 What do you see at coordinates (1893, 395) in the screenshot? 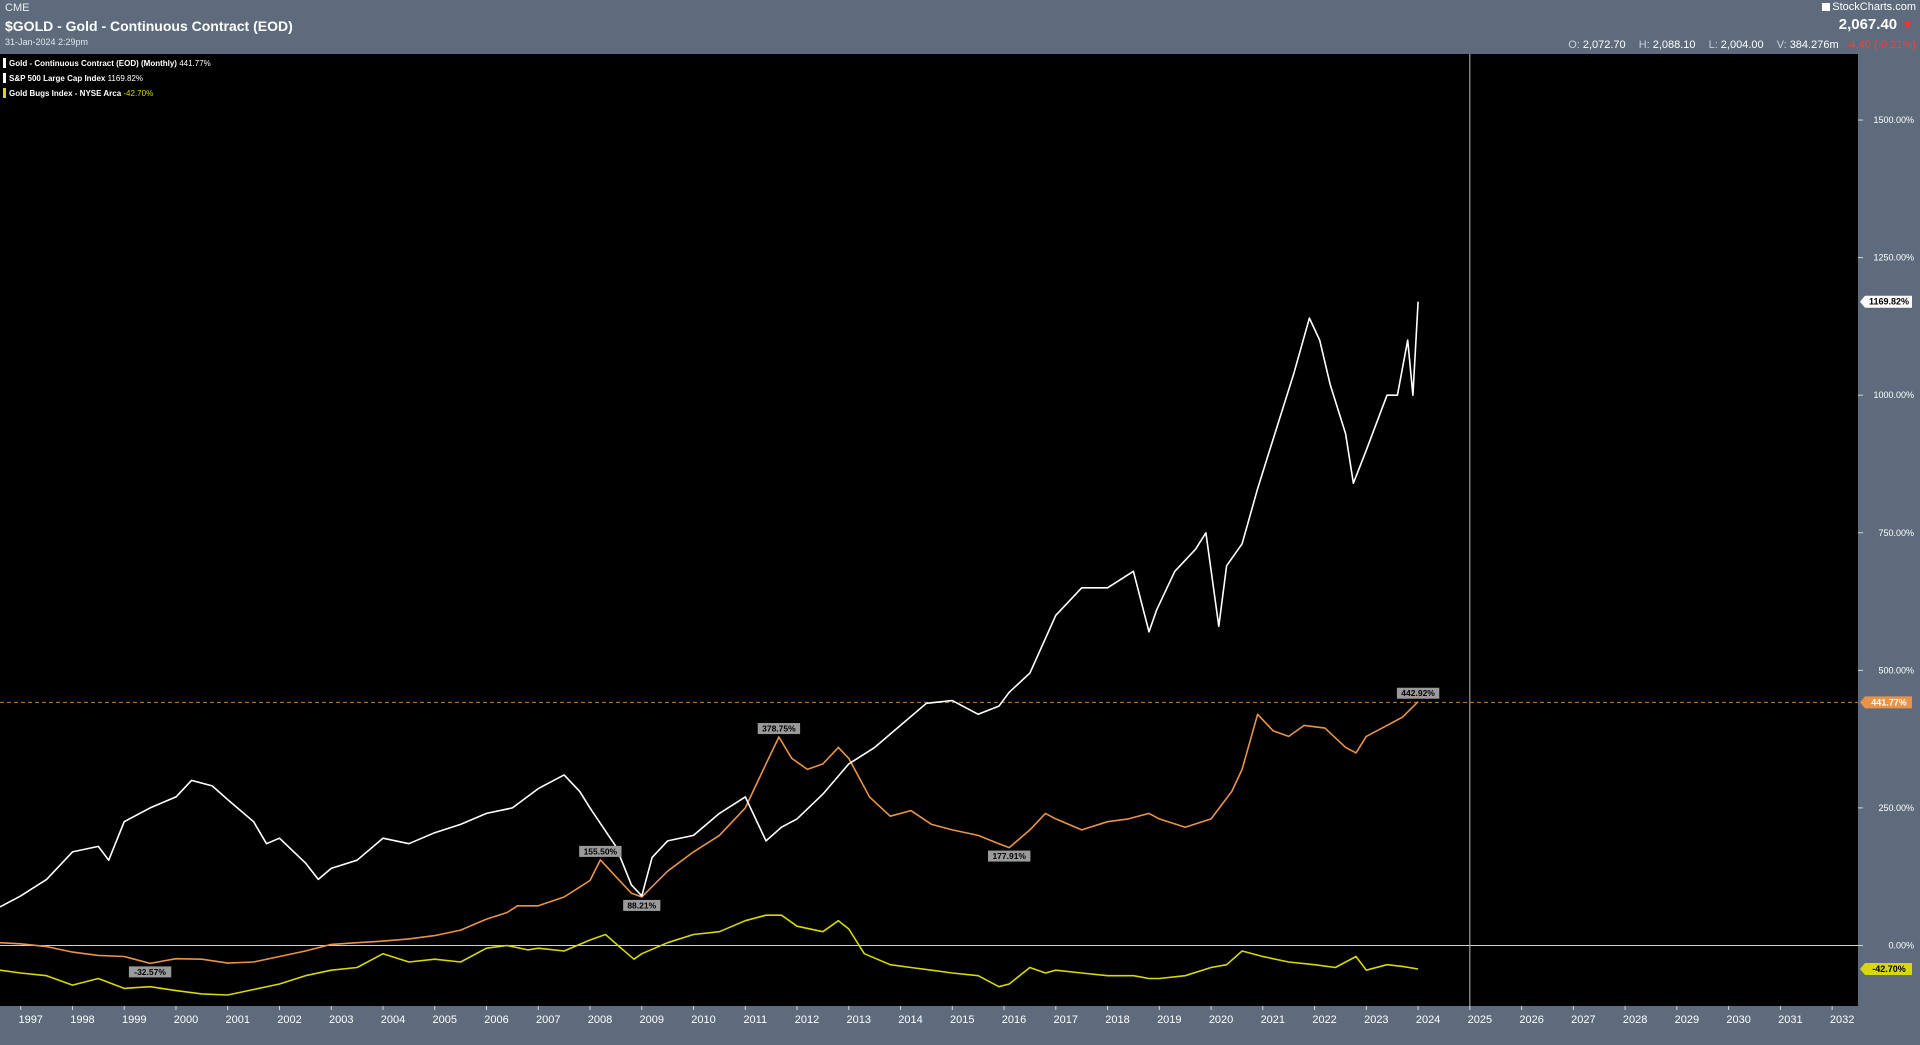
I see `y-tick-label: 1000.00%` at bounding box center [1893, 395].